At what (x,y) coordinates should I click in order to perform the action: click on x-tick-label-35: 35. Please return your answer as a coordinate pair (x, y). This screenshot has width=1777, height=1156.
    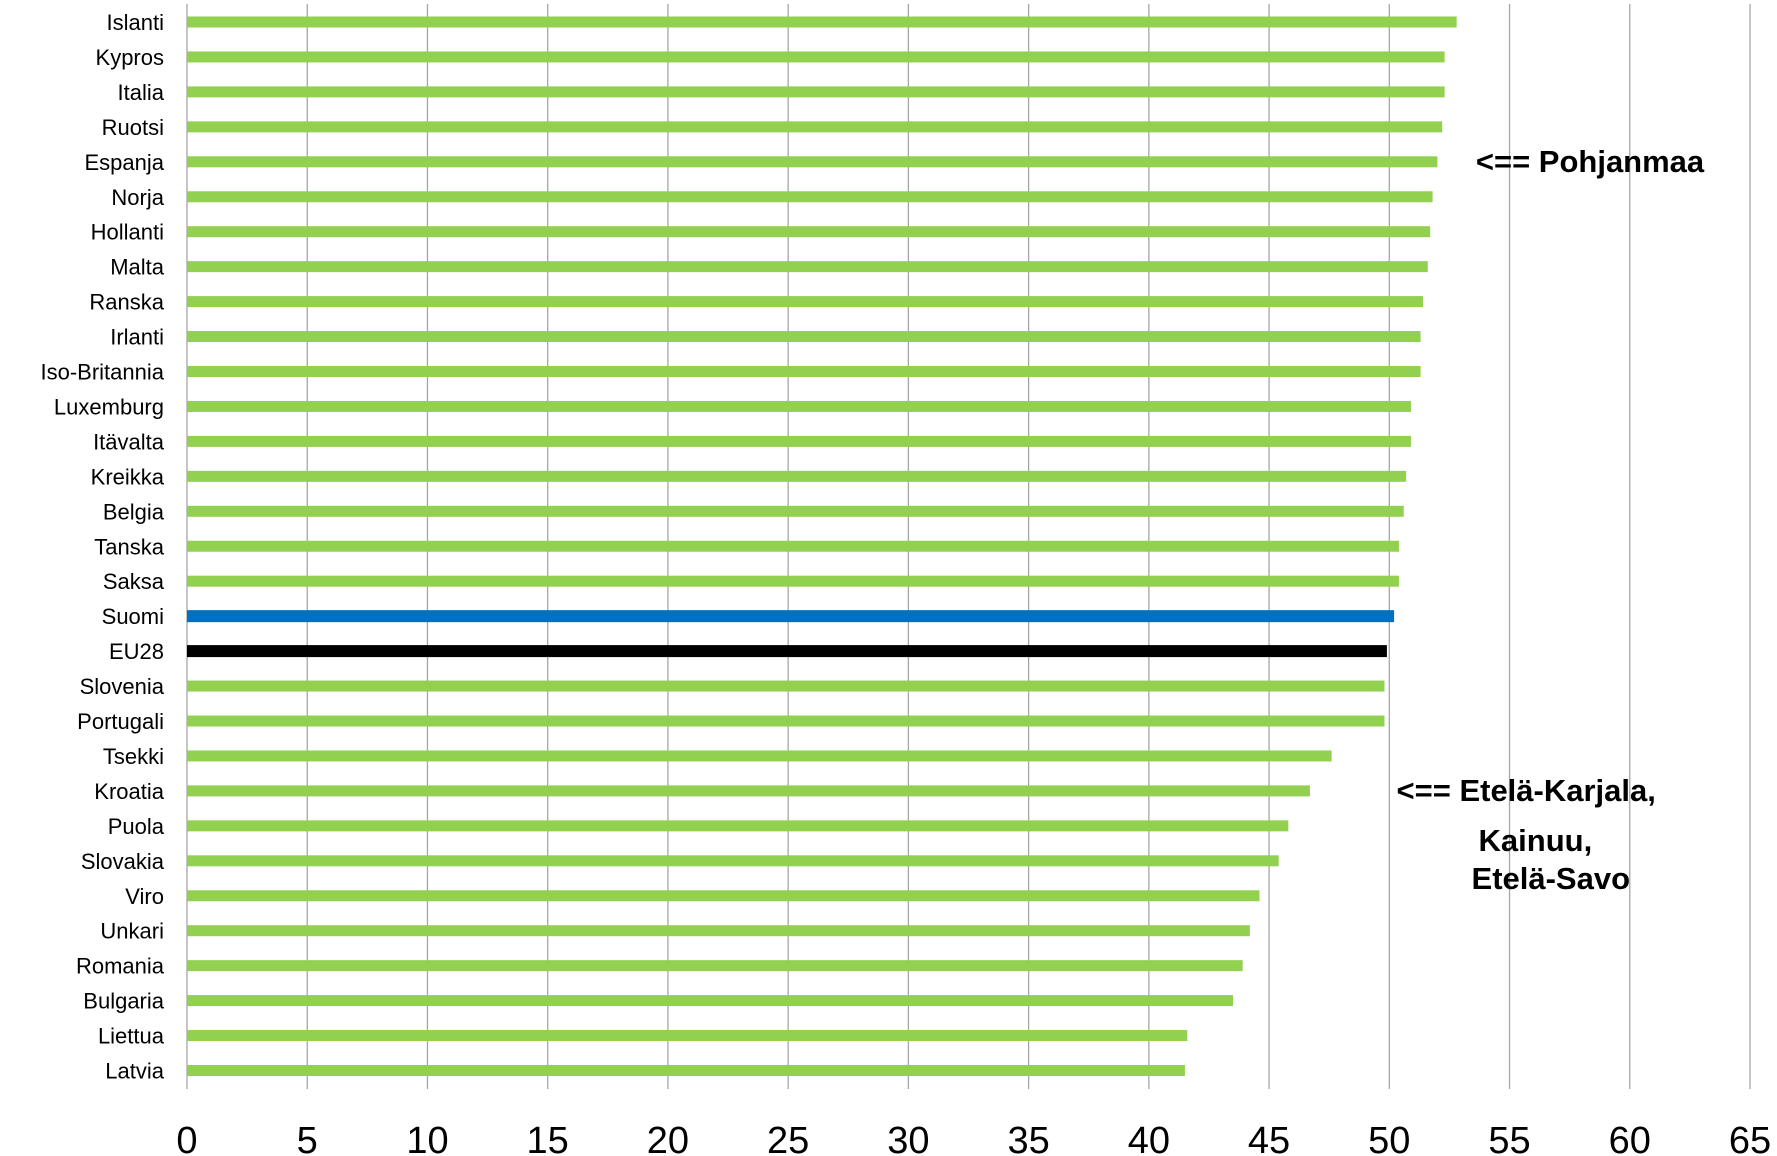
    Looking at the image, I should click on (1028, 1138).